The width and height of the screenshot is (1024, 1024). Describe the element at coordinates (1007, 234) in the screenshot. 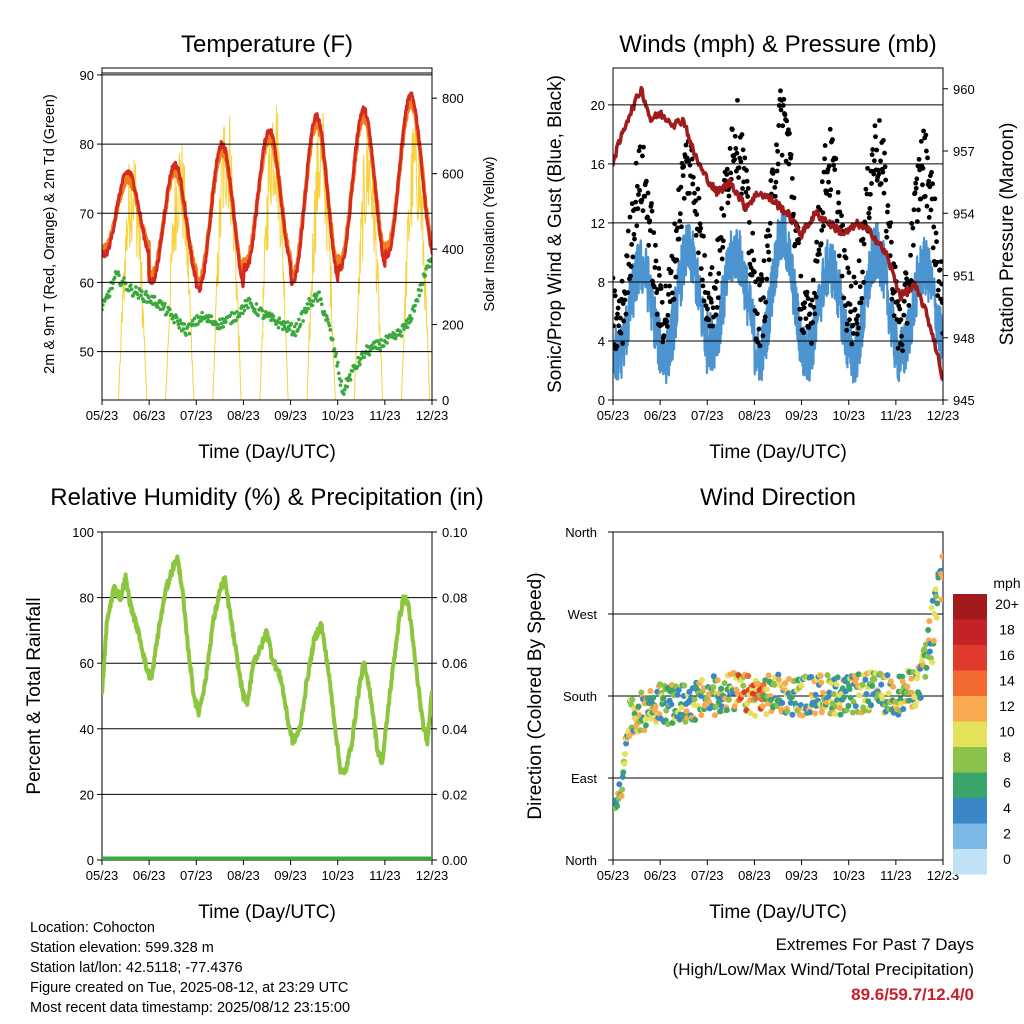

I see `winds-y2label: Station Pressure (Maroon)` at that location.